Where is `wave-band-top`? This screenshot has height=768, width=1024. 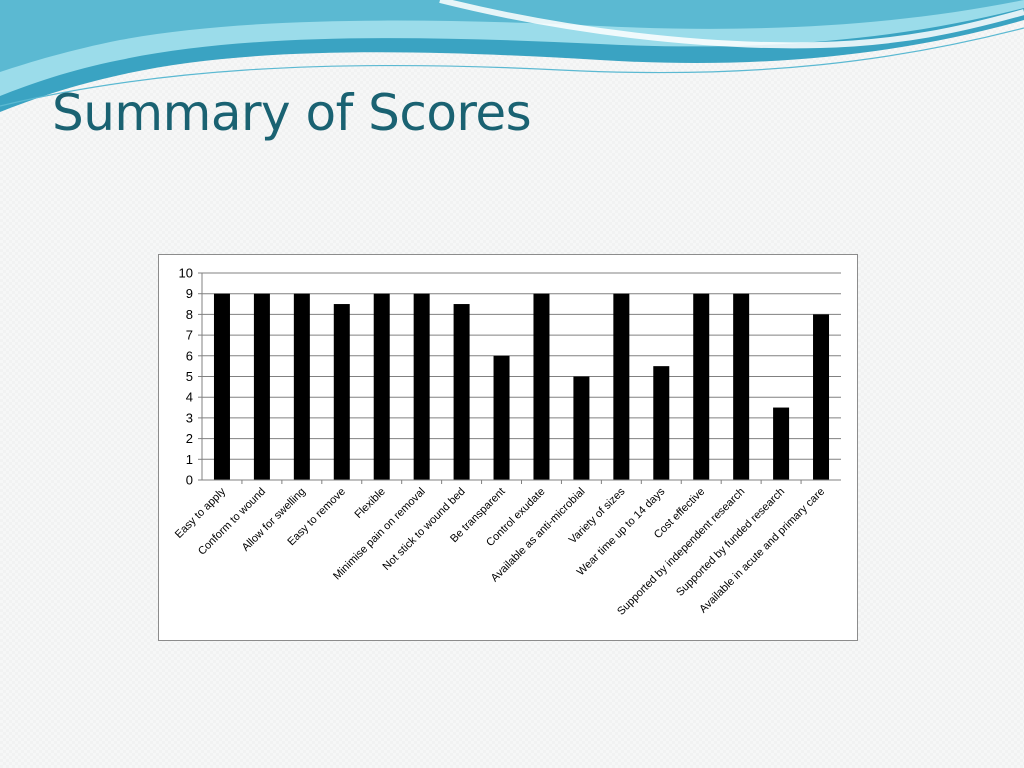
wave-band-top is located at coordinates (512, 36).